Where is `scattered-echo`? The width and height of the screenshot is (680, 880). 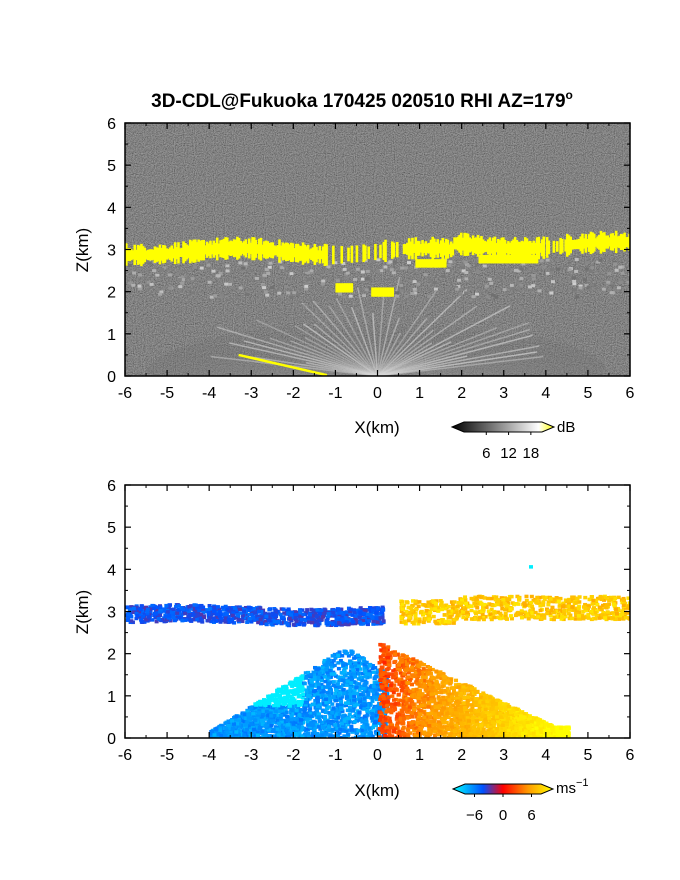
scattered-echo is located at coordinates (338, 288).